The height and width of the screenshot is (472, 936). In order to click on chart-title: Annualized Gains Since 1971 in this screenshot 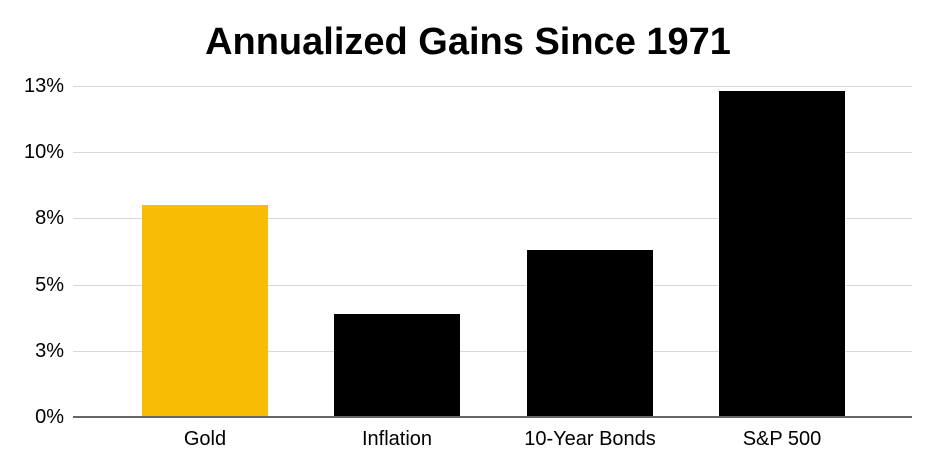, I will do `click(468, 42)`.